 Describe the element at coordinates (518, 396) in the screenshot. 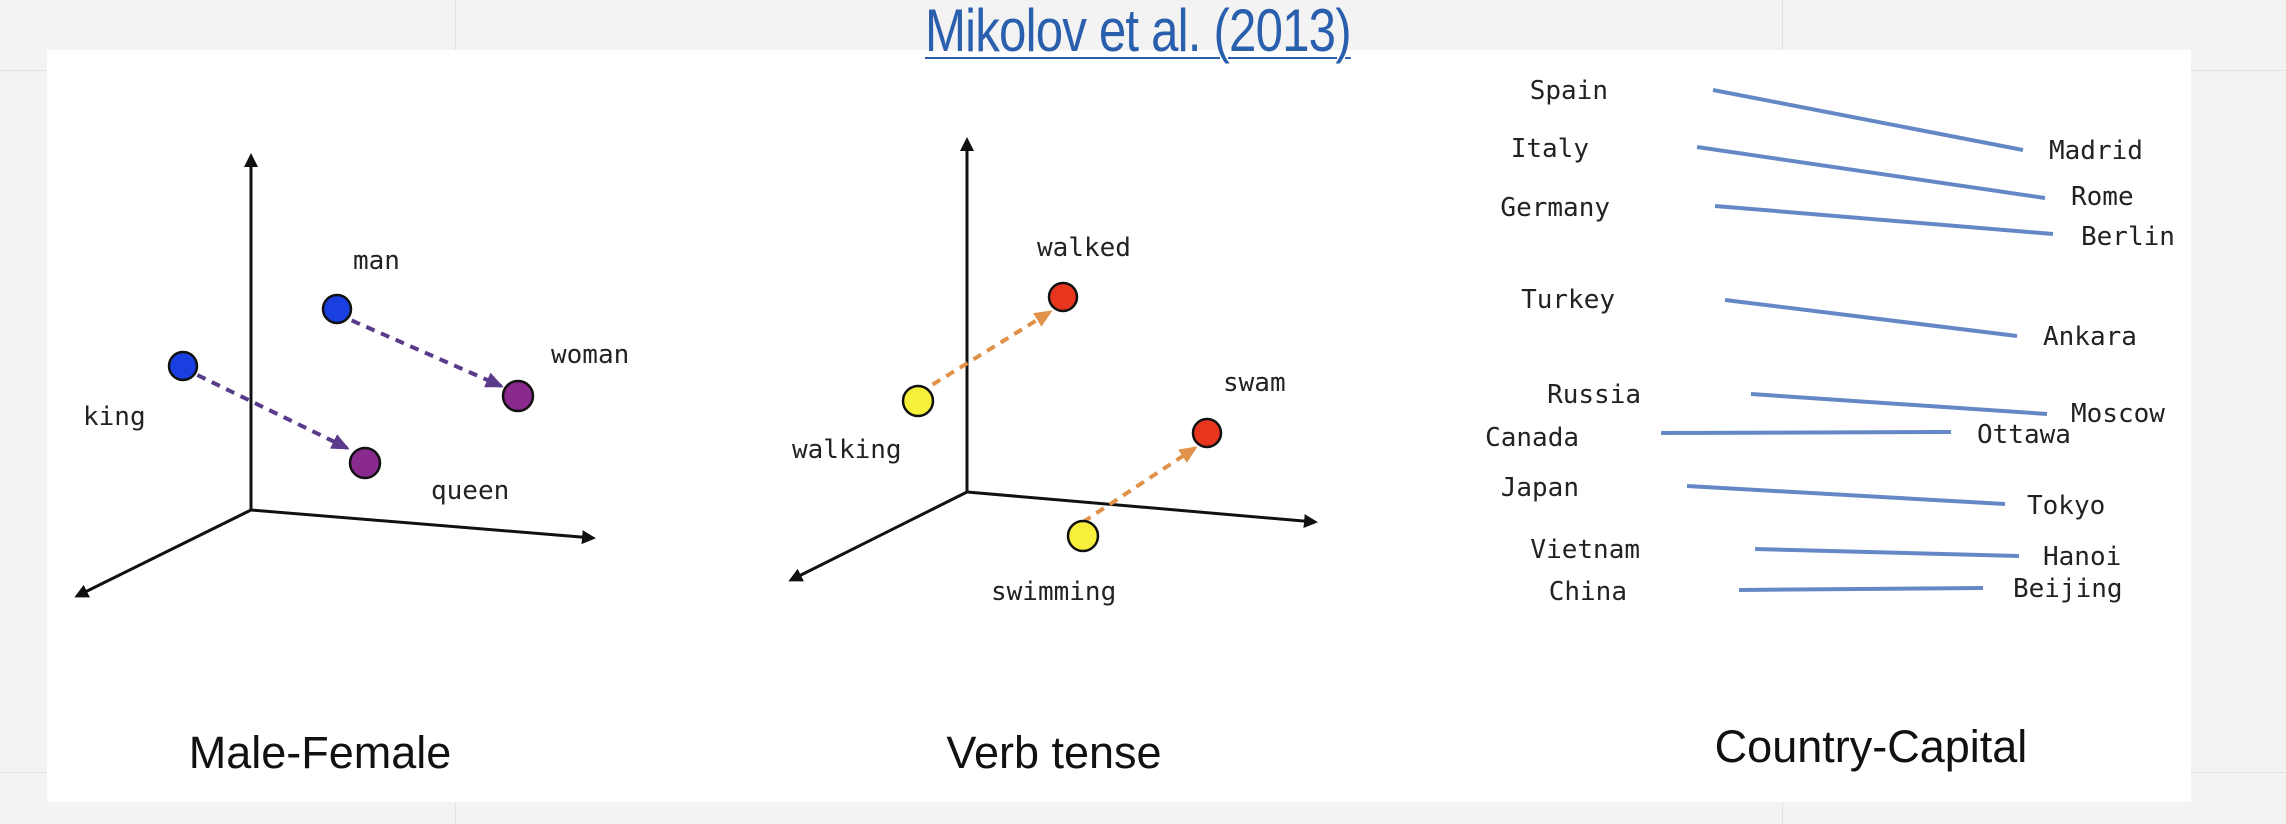

I see `woman-point` at that location.